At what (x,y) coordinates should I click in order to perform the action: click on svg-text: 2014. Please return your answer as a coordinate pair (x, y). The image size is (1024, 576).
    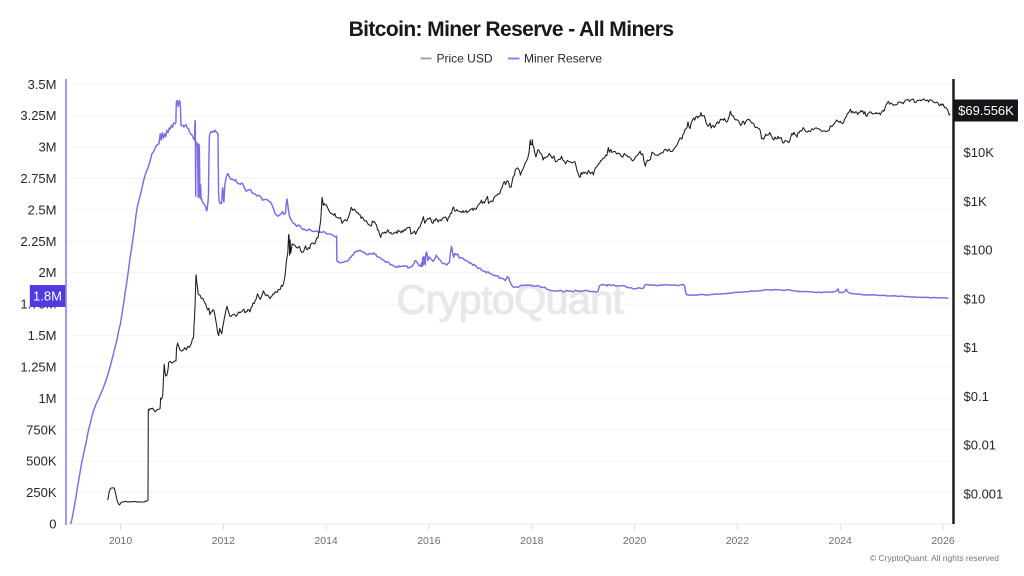
    Looking at the image, I should click on (326, 541).